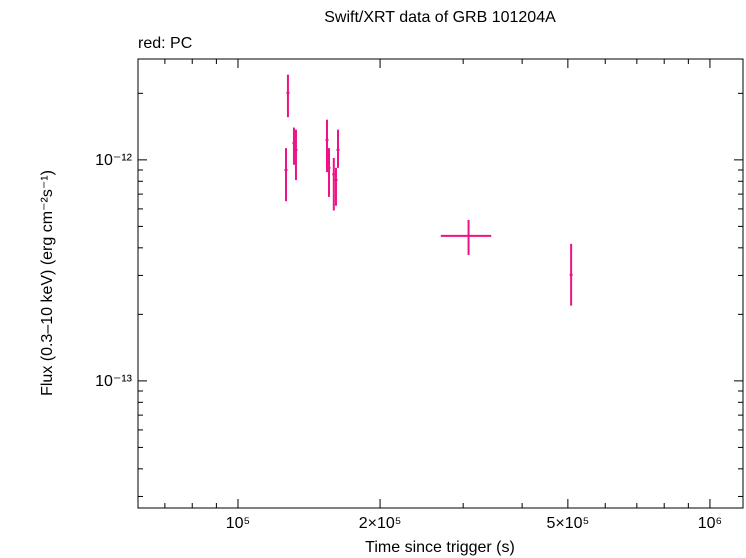 This screenshot has width=746, height=558. I want to click on subtitle: red: PC, so click(165, 43).